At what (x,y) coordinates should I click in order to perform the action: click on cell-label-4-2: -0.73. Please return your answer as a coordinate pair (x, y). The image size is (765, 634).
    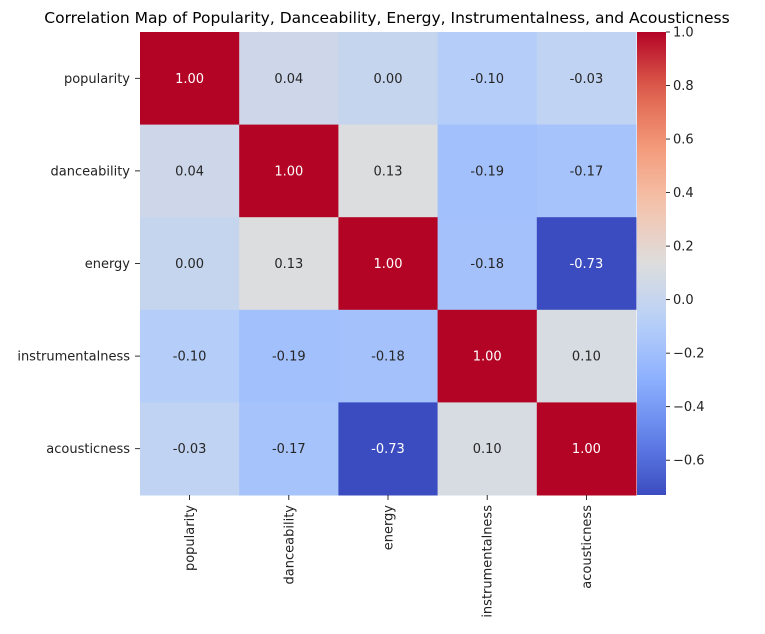
    Looking at the image, I should click on (388, 449).